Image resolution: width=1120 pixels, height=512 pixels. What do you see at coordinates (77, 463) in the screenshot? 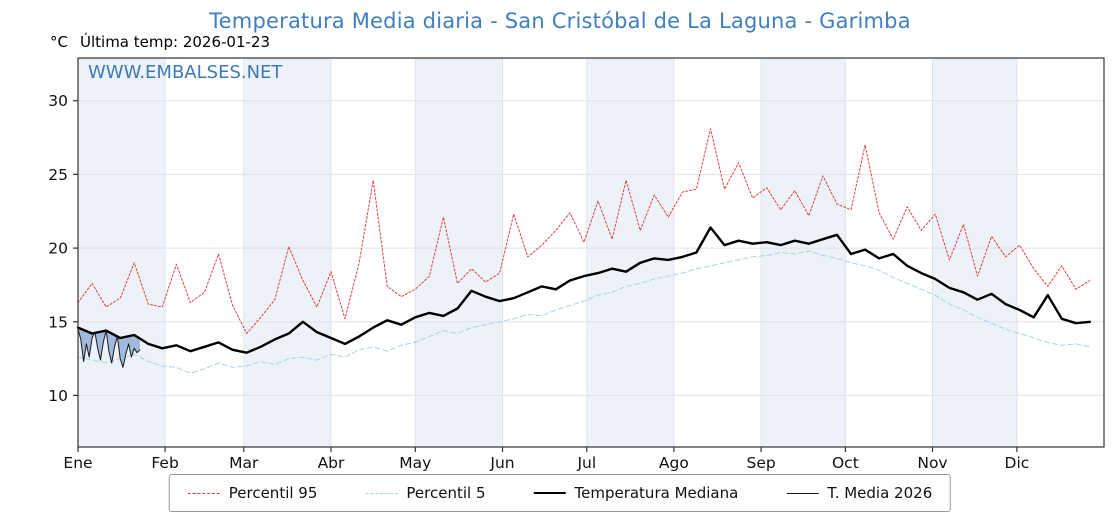
I see `xtick-label-ene: Ene` at bounding box center [77, 463].